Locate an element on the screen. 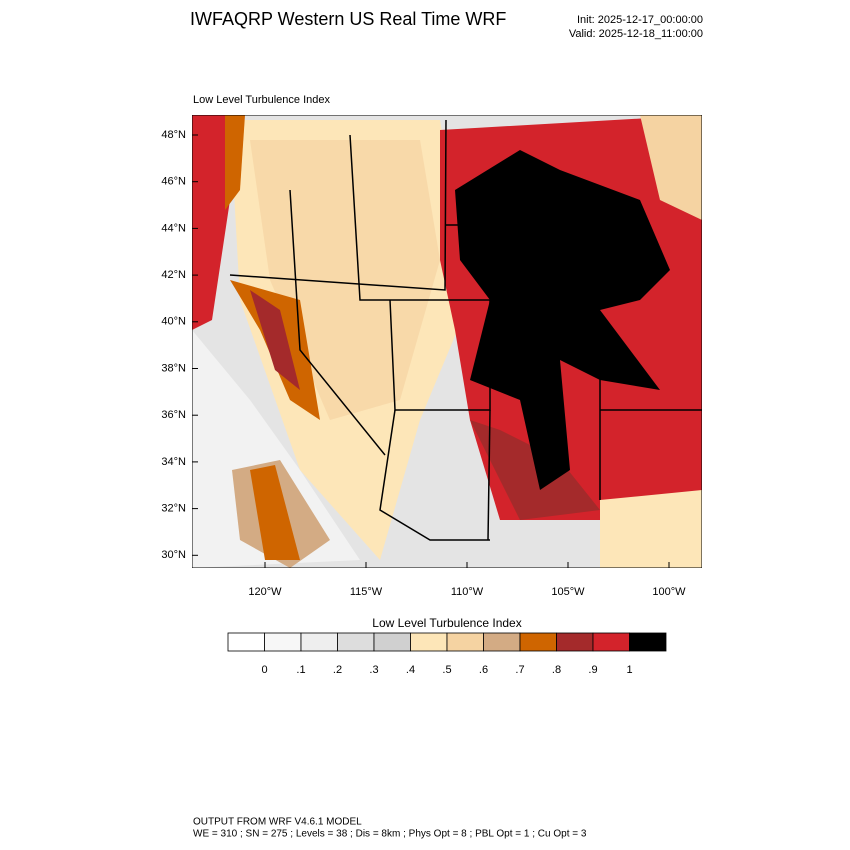 The height and width of the screenshot is (850, 850). footer-line: OUTPUT FROM WRF V4.6.1 MODEL is located at coordinates (277, 822).